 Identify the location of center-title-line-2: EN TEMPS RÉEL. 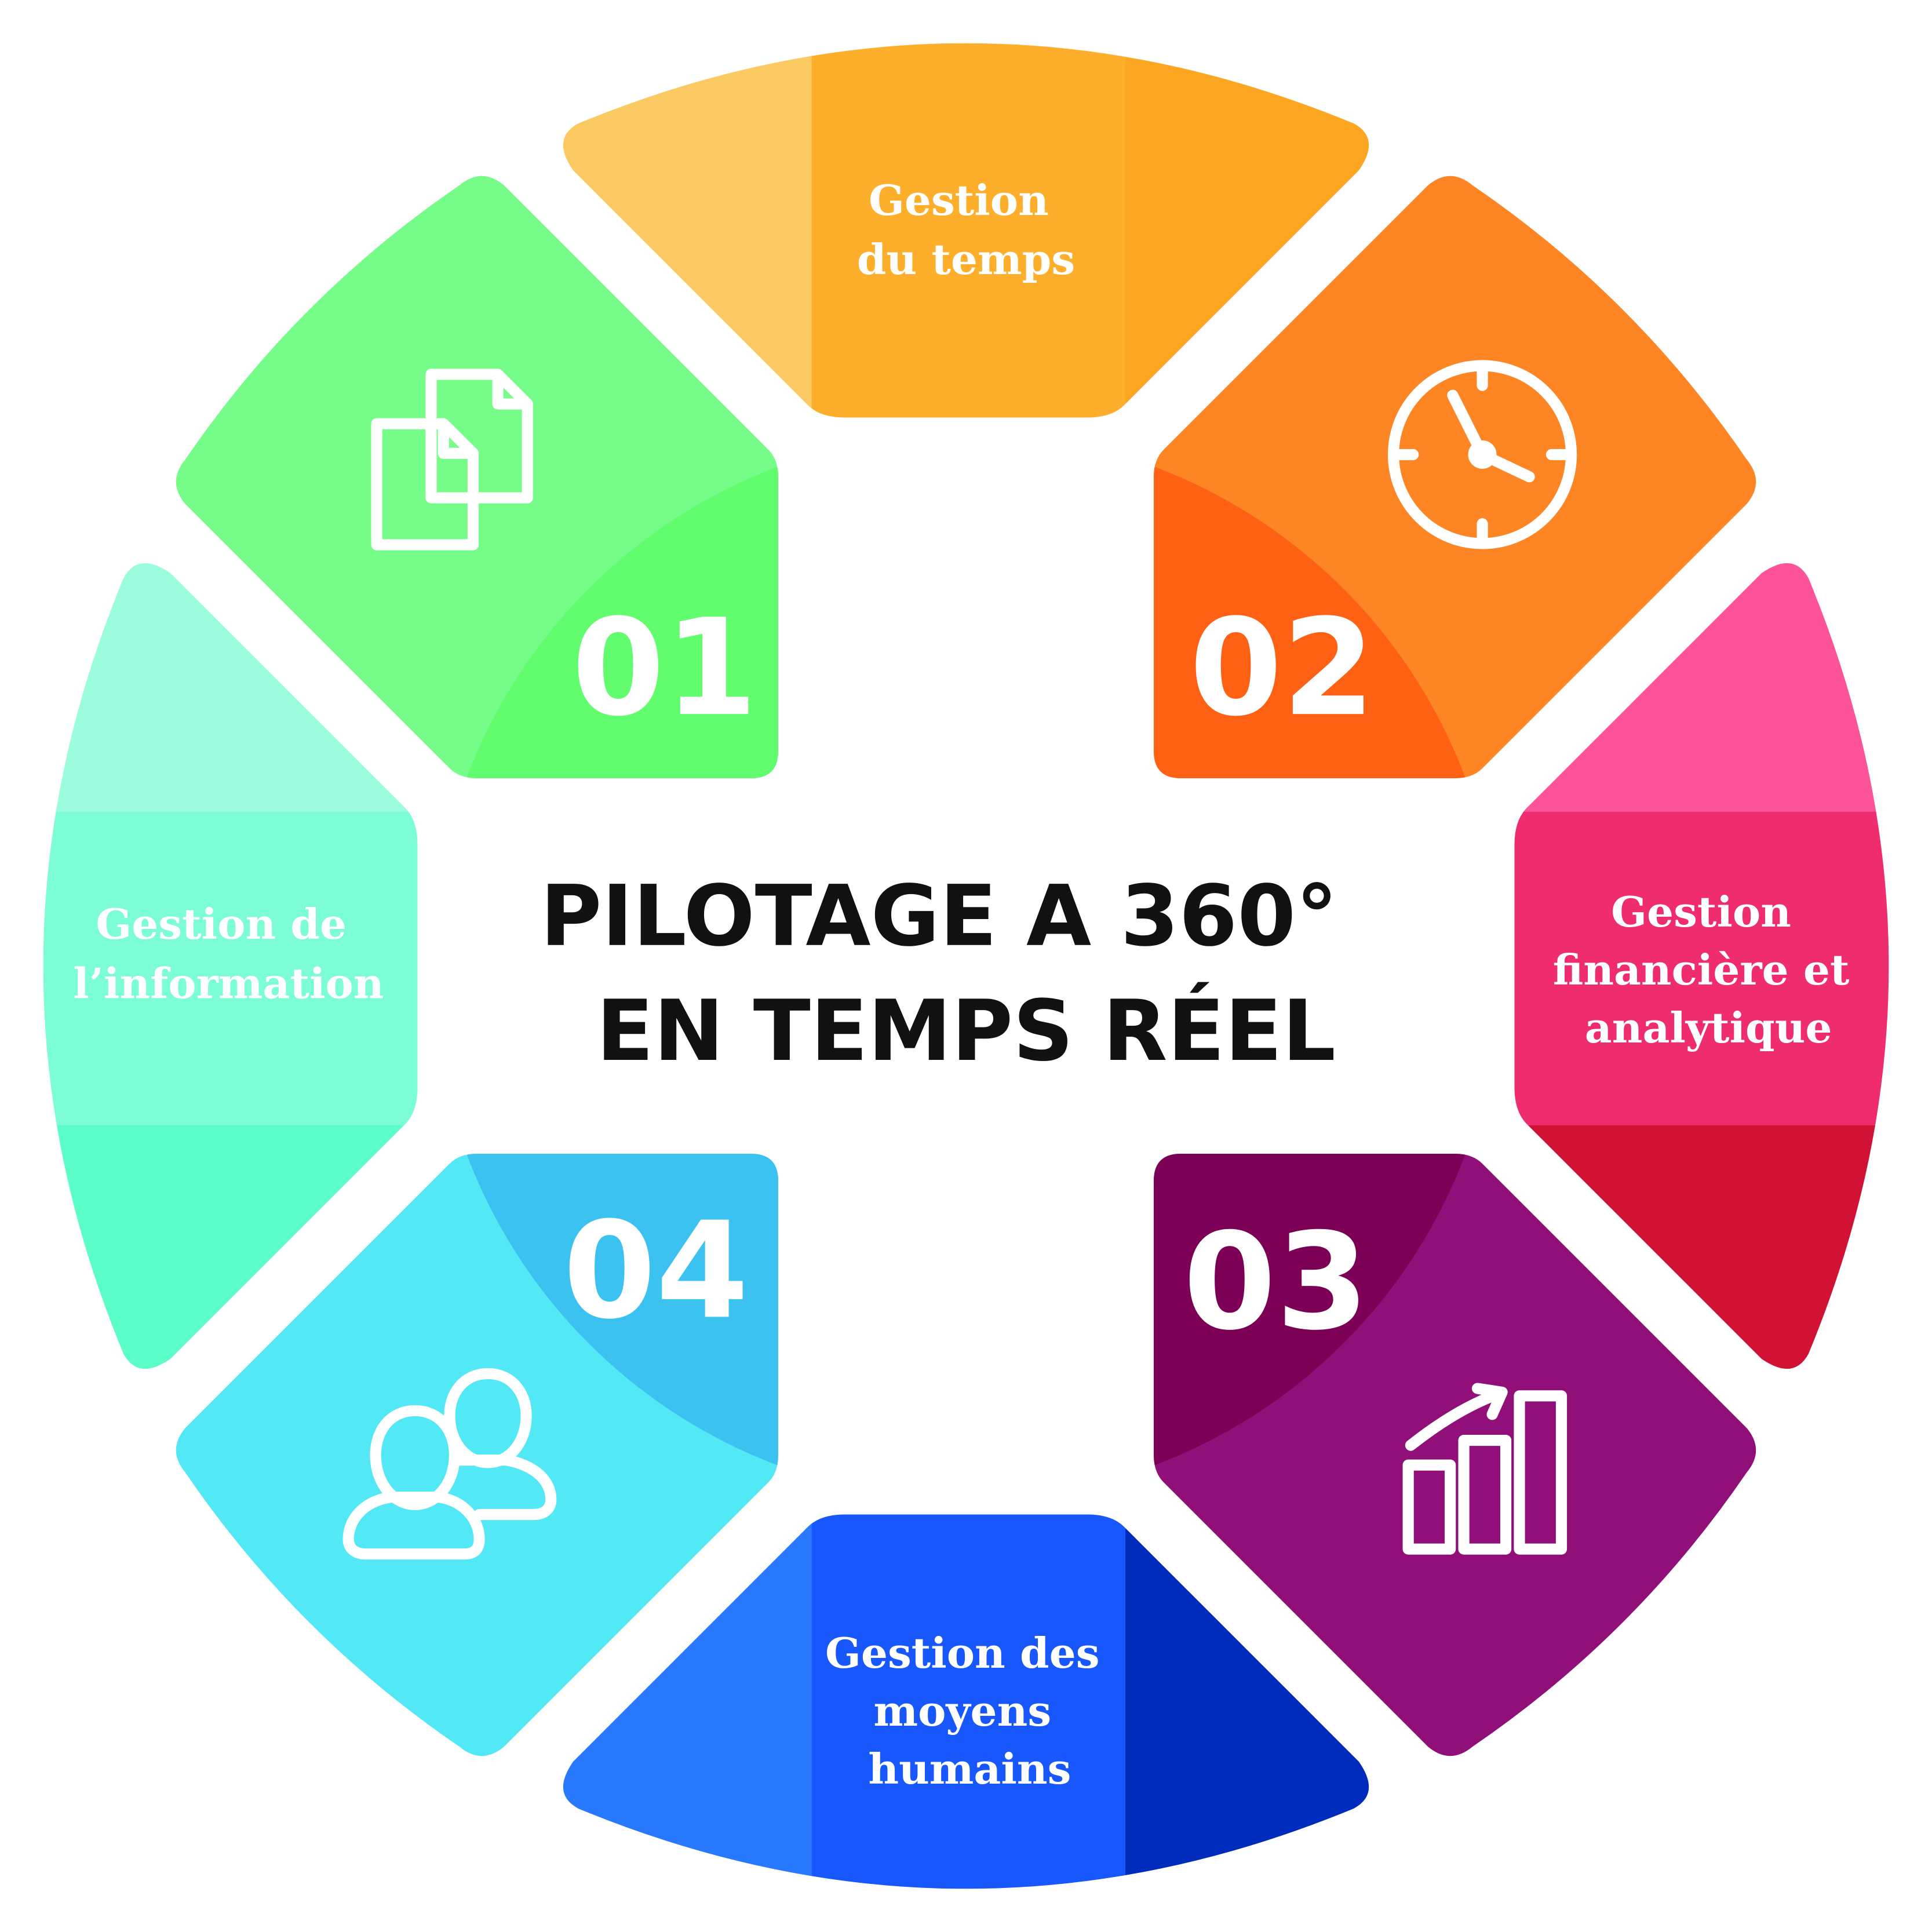
(966, 1031).